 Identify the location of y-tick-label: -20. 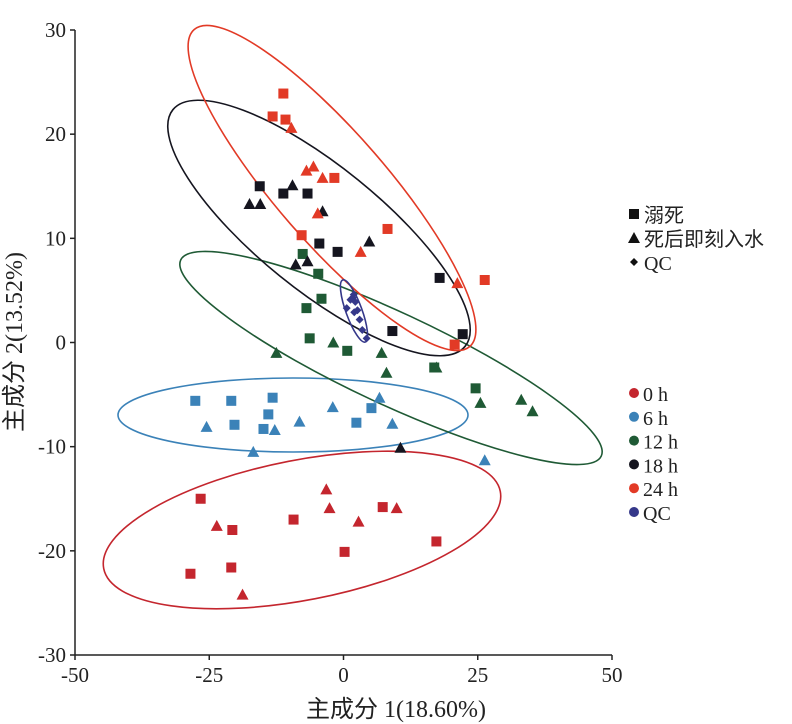
(52, 551).